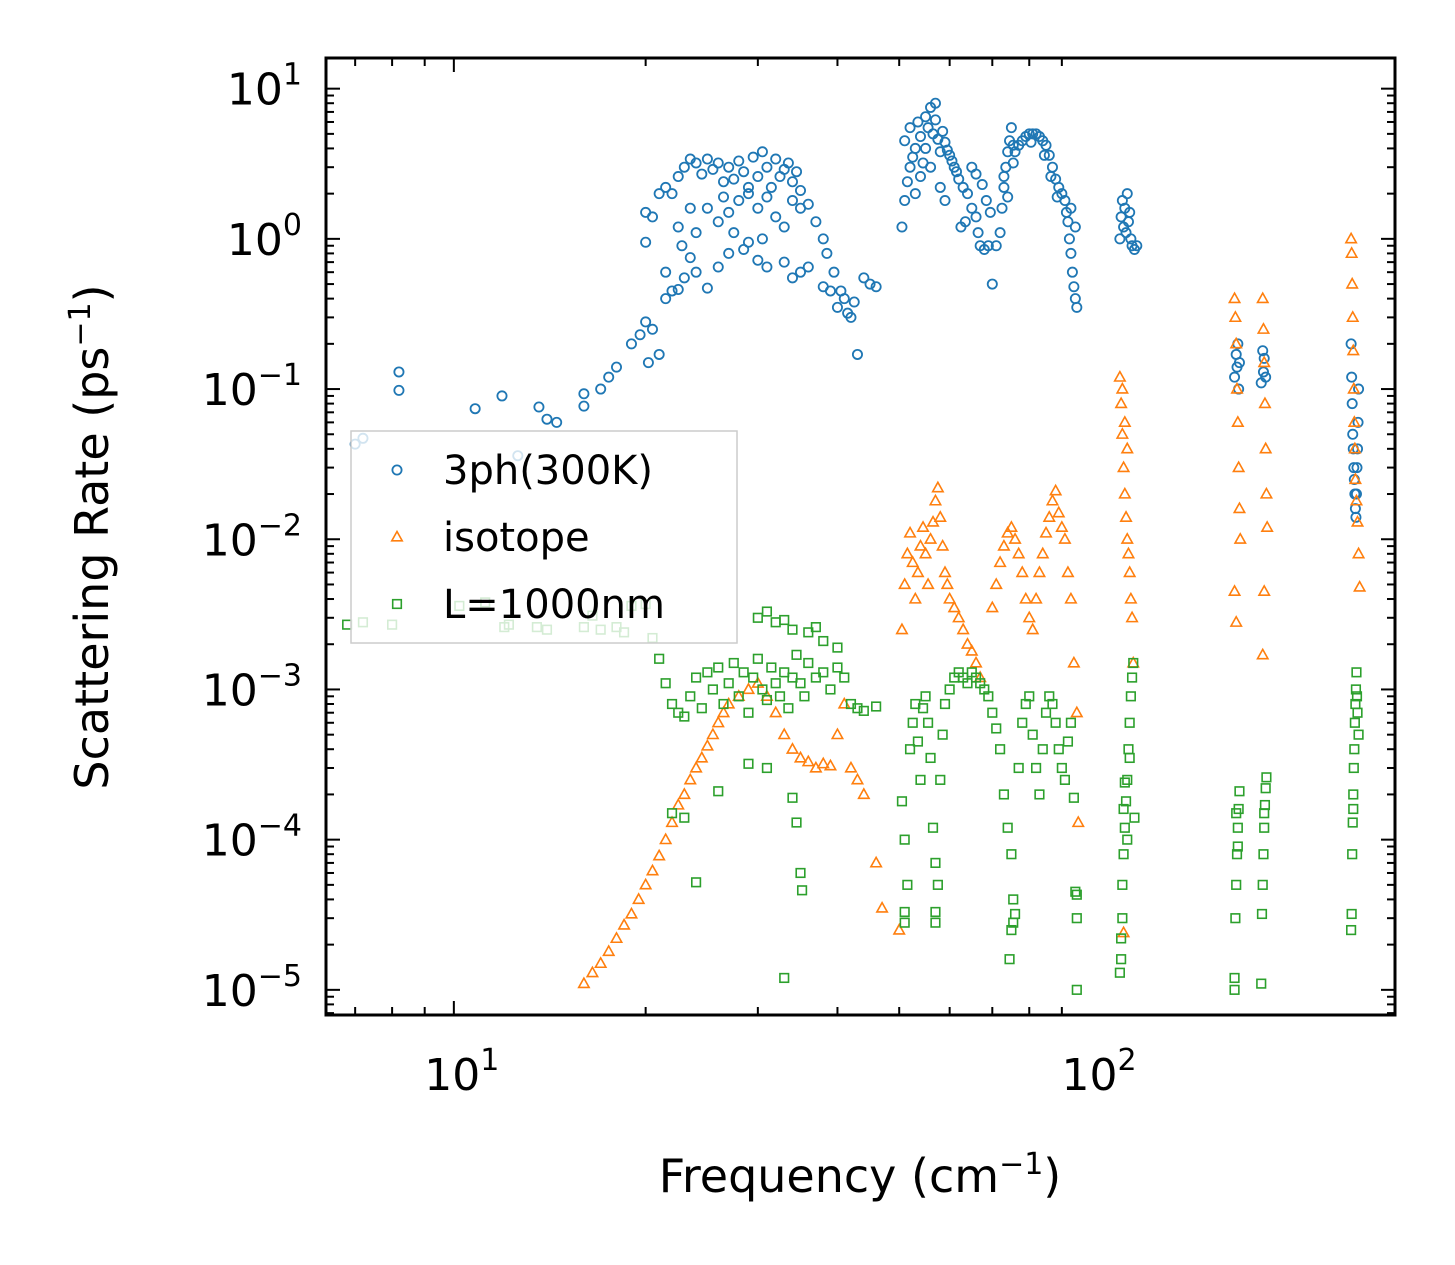 This screenshot has width=1455, height=1265. What do you see at coordinates (1098, 1072) in the screenshot?
I see `x-tick-label: 102` at bounding box center [1098, 1072].